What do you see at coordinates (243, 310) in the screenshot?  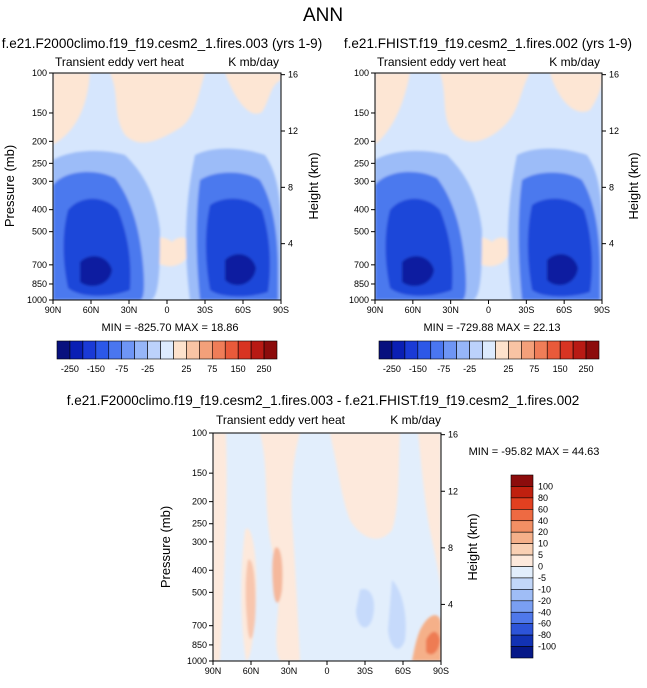 I see `x-tick-label: 60S` at bounding box center [243, 310].